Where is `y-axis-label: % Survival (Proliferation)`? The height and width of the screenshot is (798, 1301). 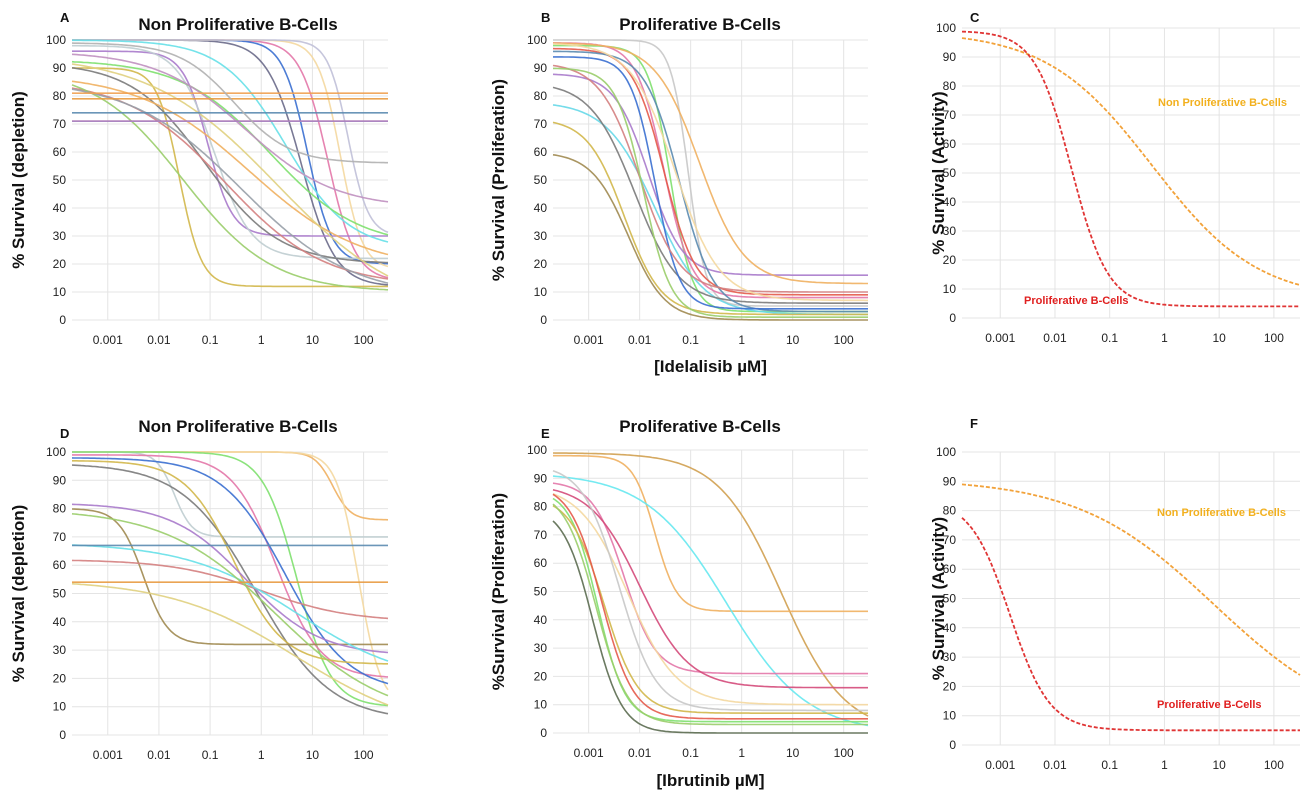
y-axis-label: % Survival (Proliferation) is located at coordinates (498, 180).